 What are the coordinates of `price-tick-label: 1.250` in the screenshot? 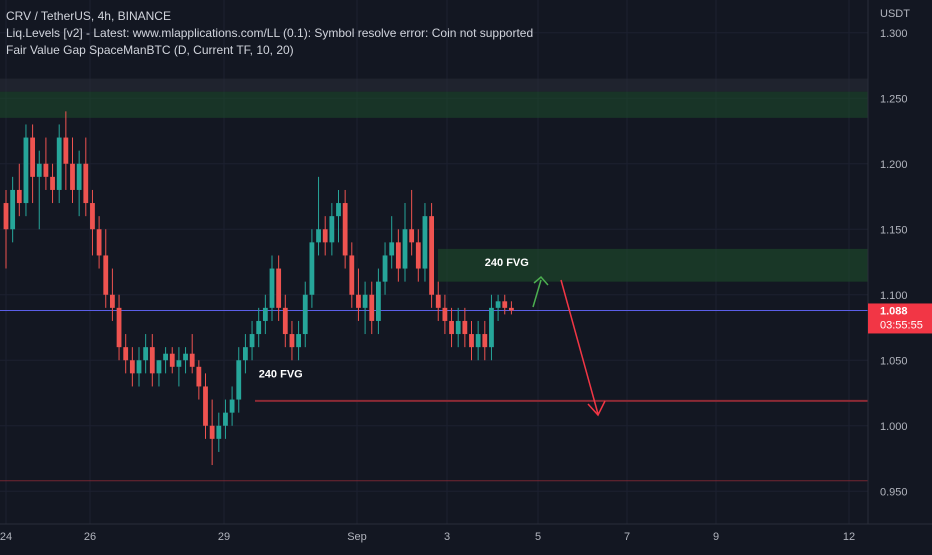 It's located at (894, 99).